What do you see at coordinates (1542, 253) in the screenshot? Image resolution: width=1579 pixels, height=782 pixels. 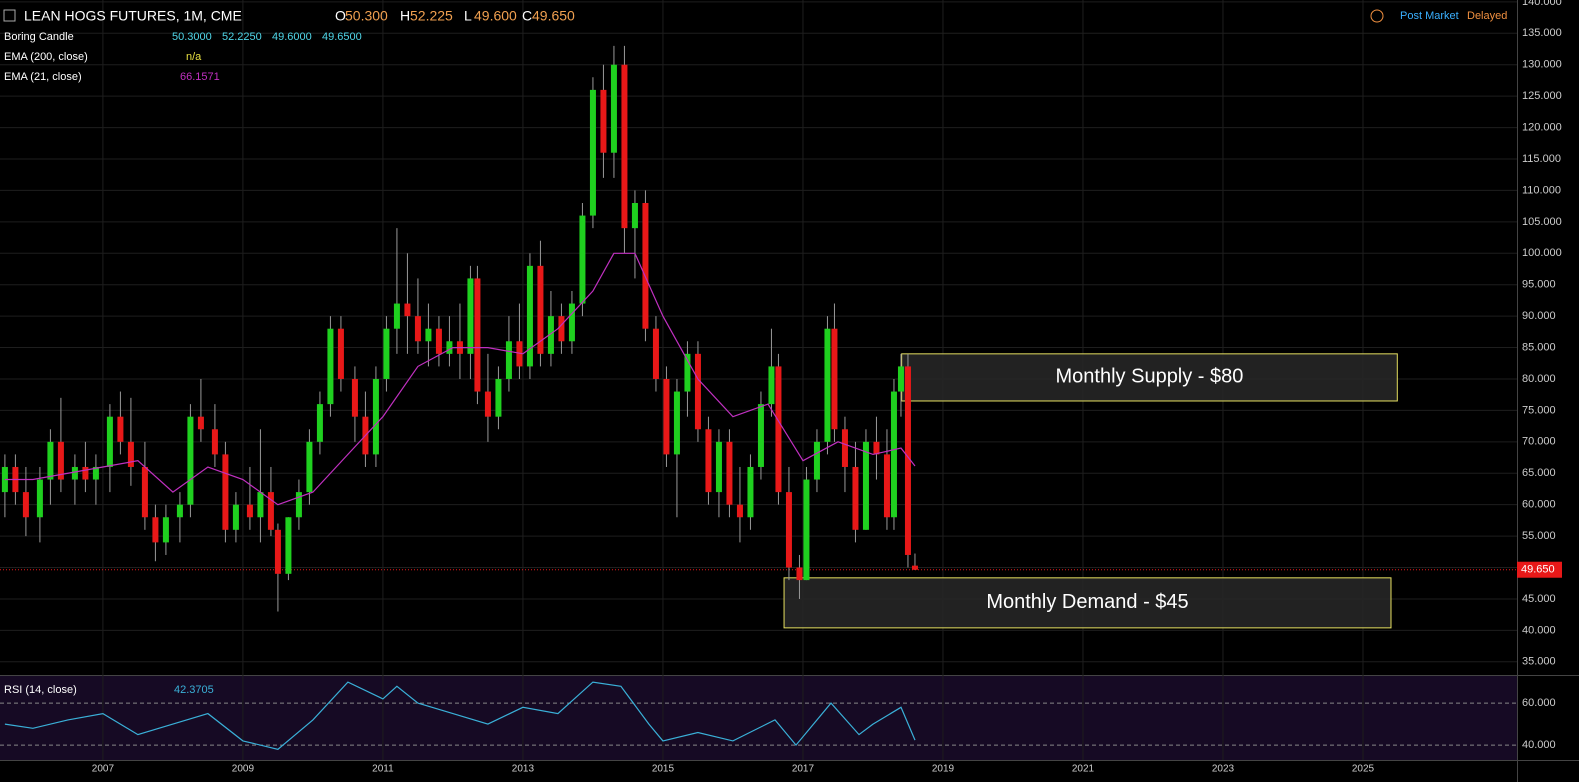 I see `y-tick-label: 100.000` at bounding box center [1542, 253].